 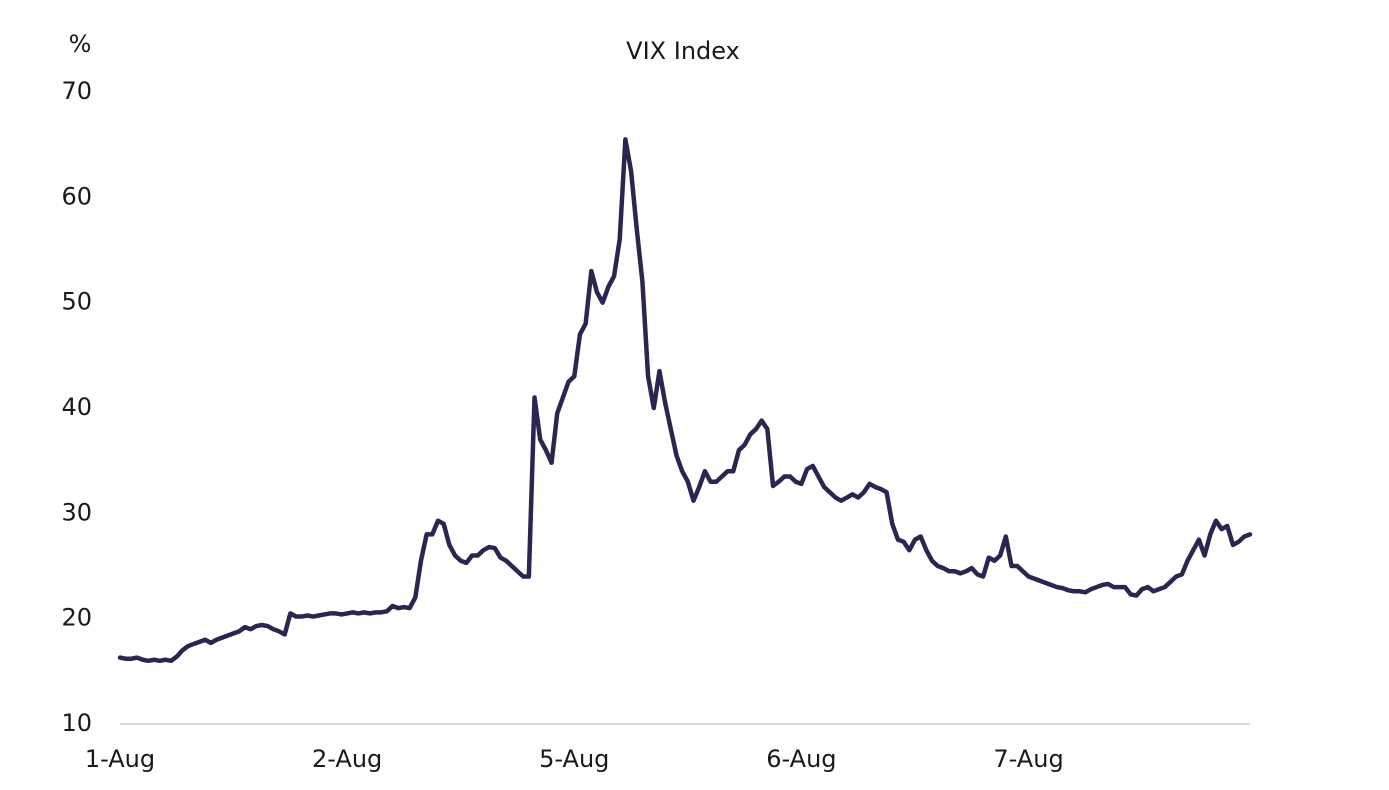 I want to click on y-tick-label: 50, so click(x=76, y=302).